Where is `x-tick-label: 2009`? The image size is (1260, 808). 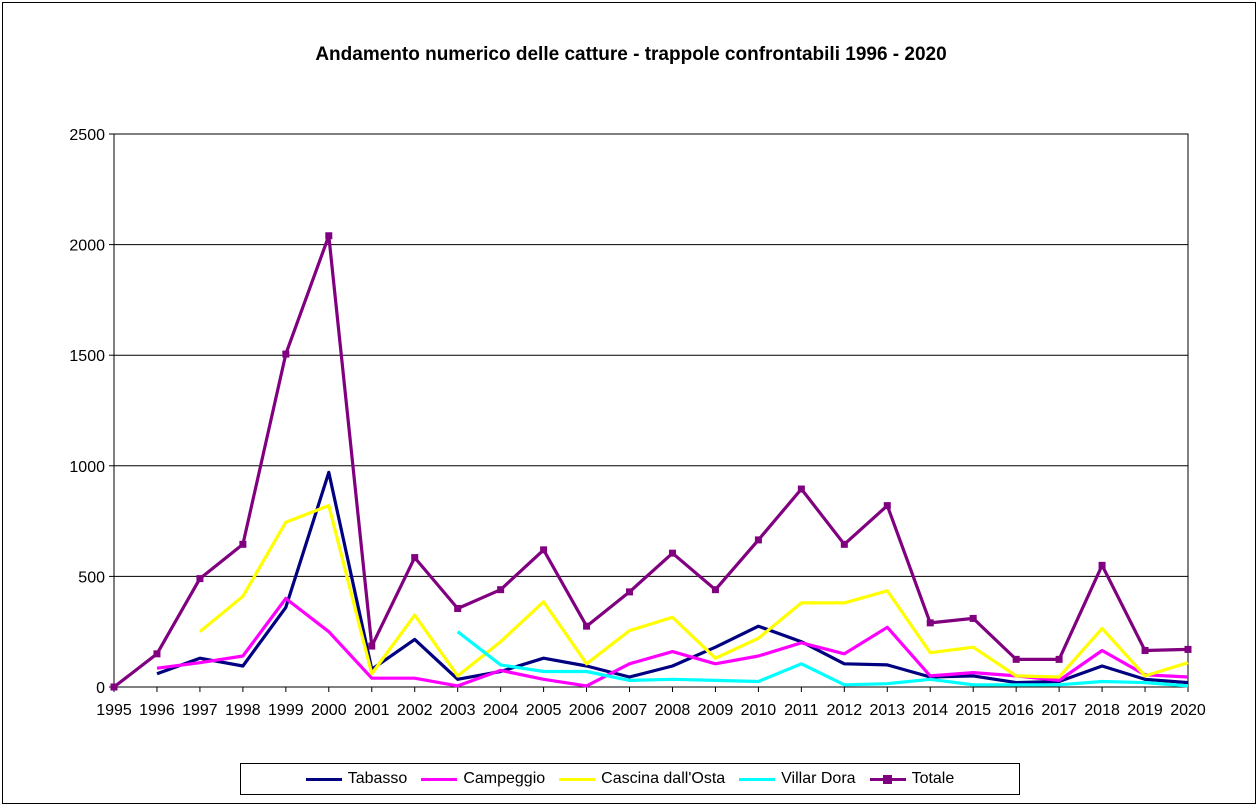 x-tick-label: 2009 is located at coordinates (716, 710).